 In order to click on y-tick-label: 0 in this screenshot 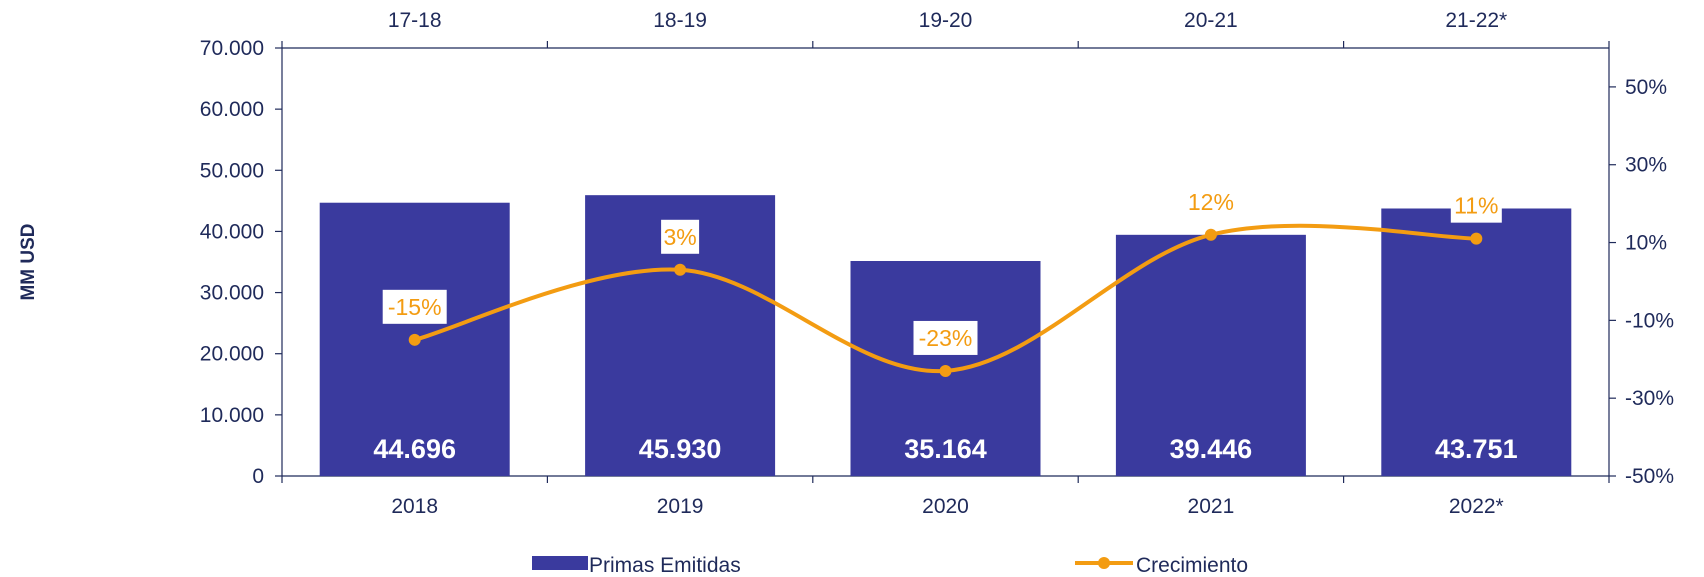, I will do `click(258, 476)`.